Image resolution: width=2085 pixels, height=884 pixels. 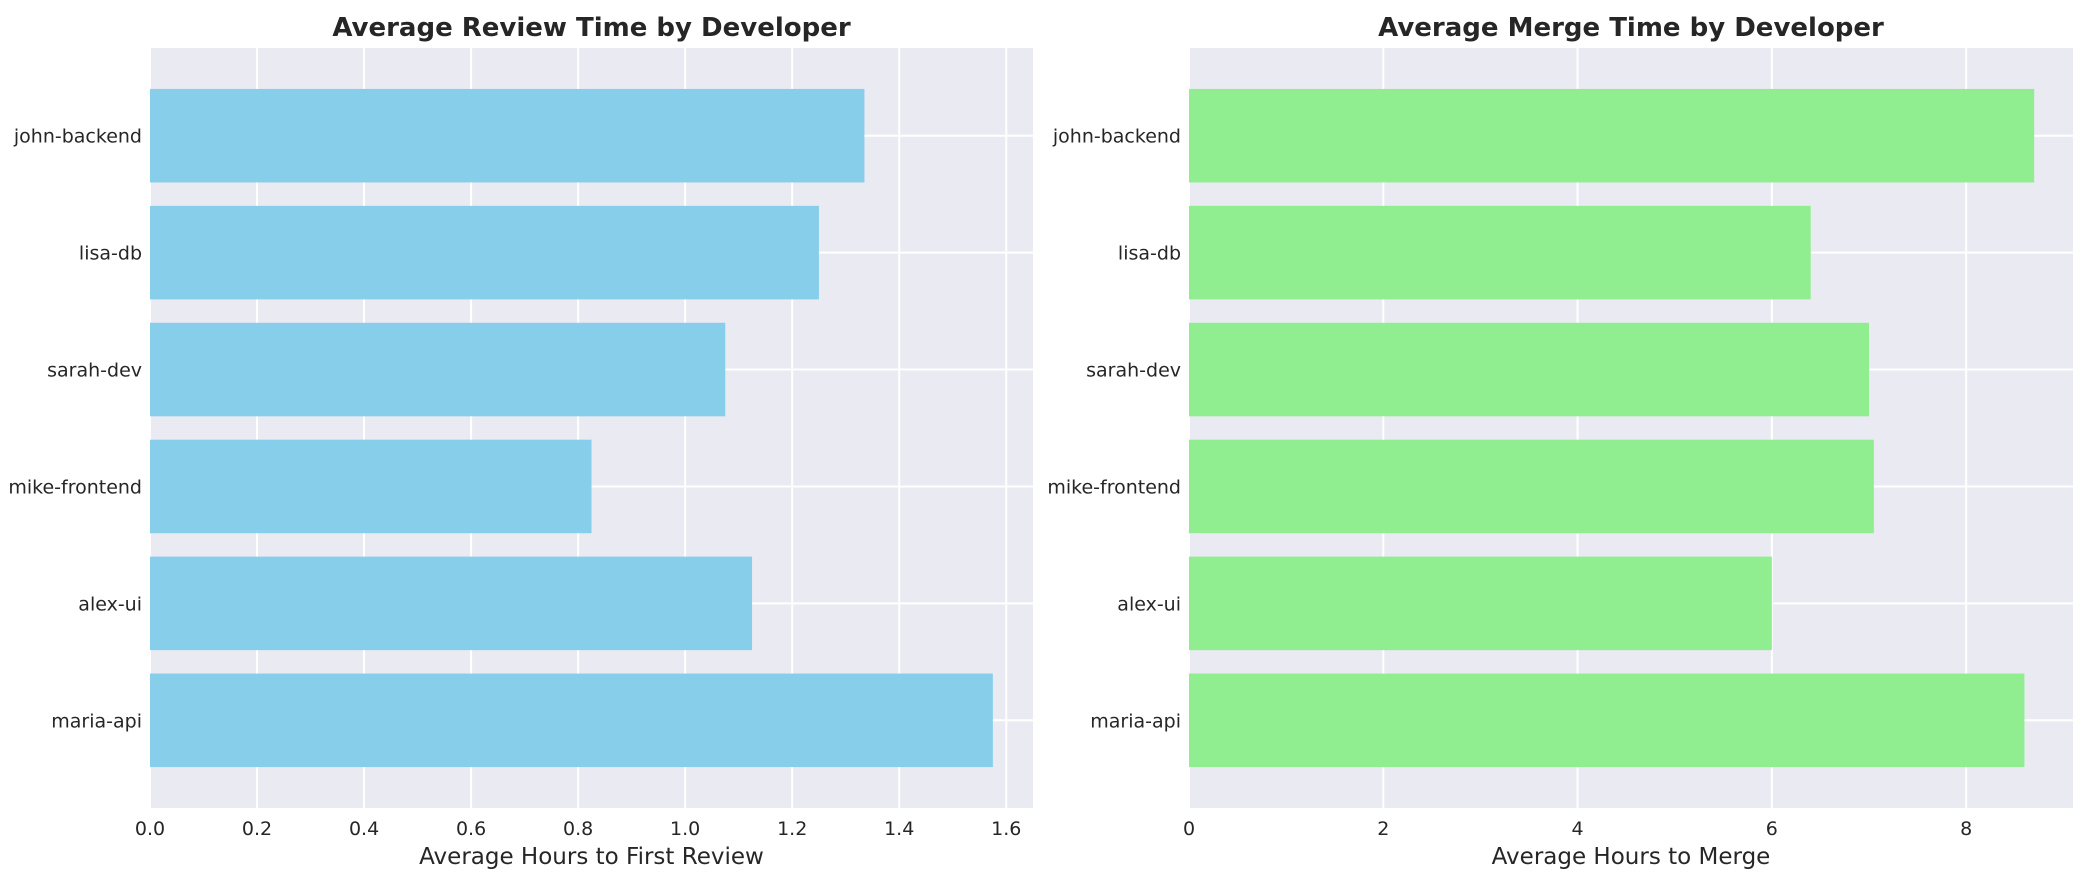 What do you see at coordinates (1006, 829) in the screenshot?
I see `x-tick-label: 1.6` at bounding box center [1006, 829].